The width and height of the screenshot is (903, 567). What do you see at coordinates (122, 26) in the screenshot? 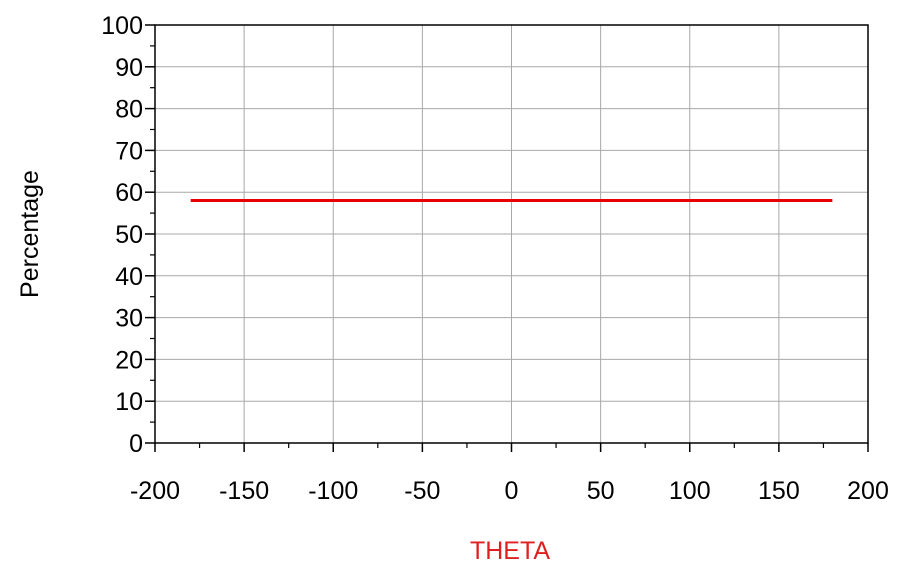
I see `y-tick-label: 100` at bounding box center [122, 26].